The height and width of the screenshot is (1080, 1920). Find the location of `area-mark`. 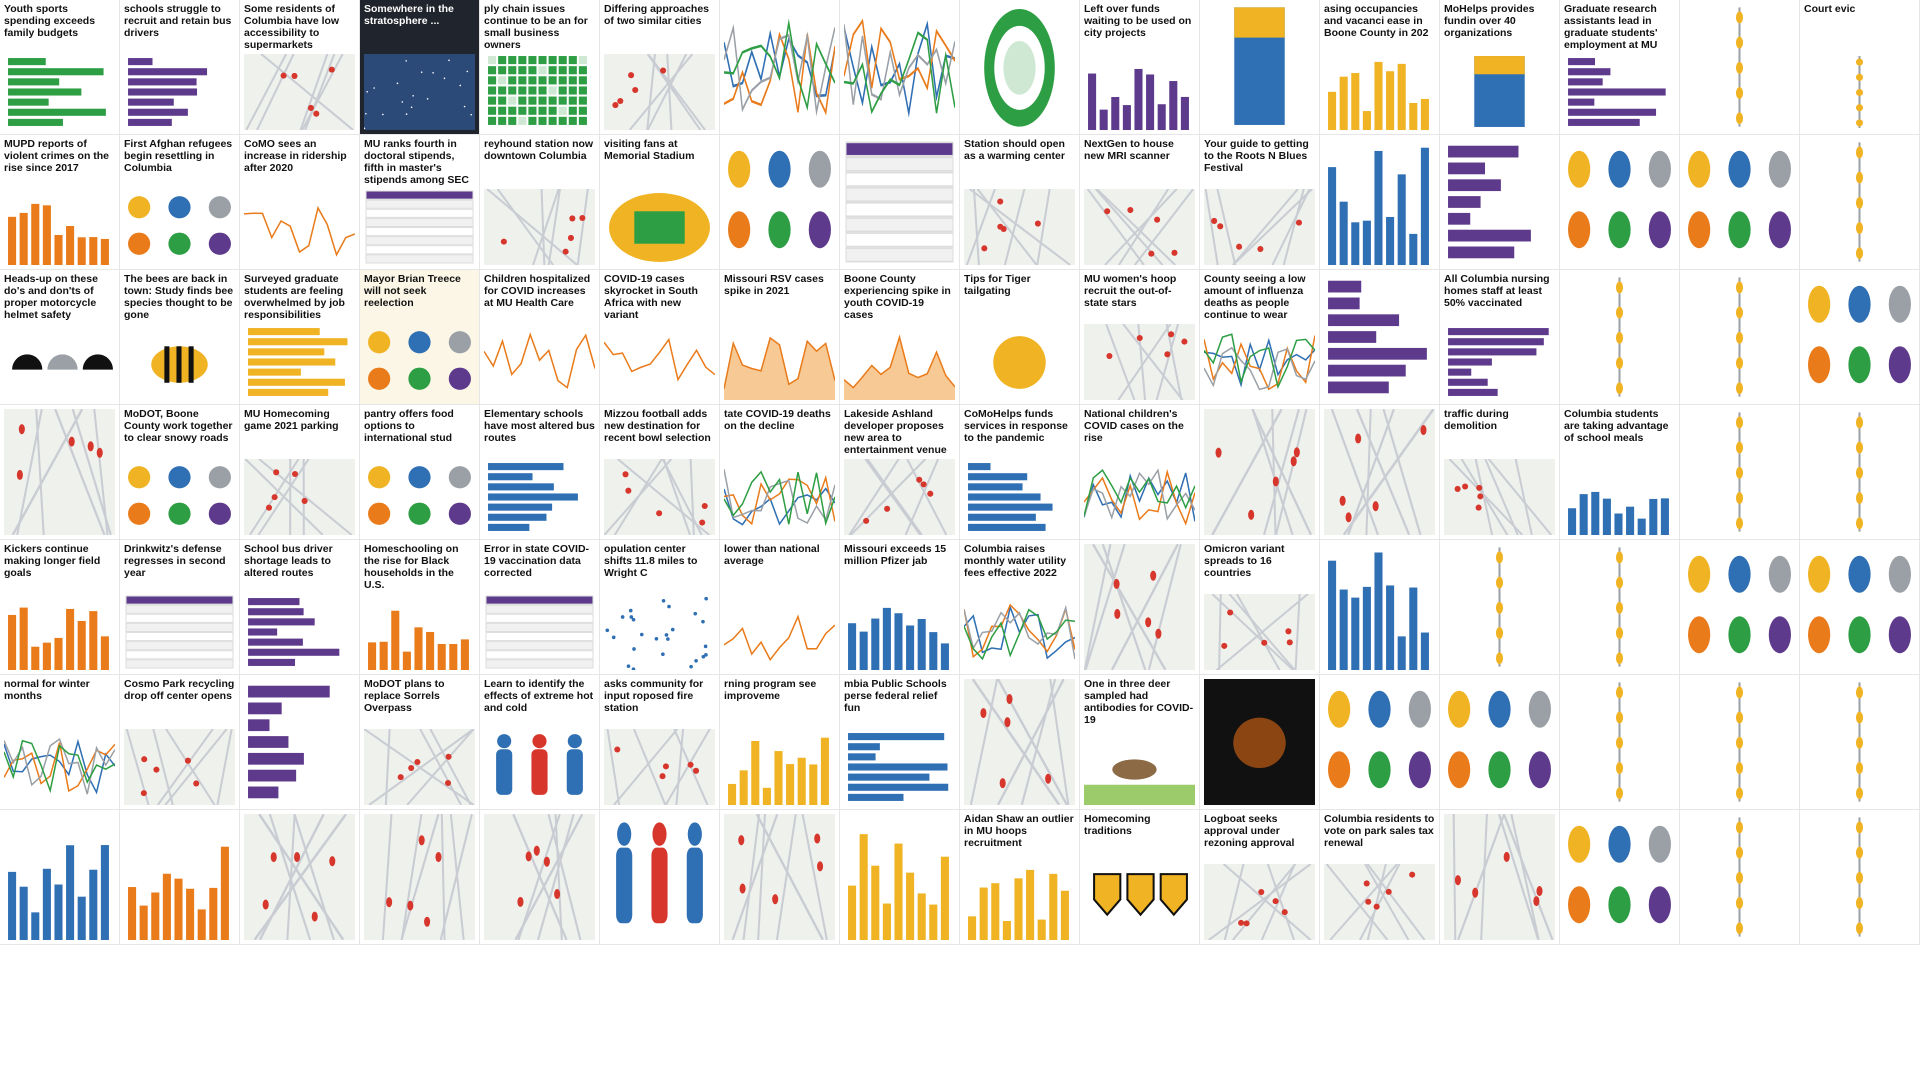

area-mark is located at coordinates (899, 368).